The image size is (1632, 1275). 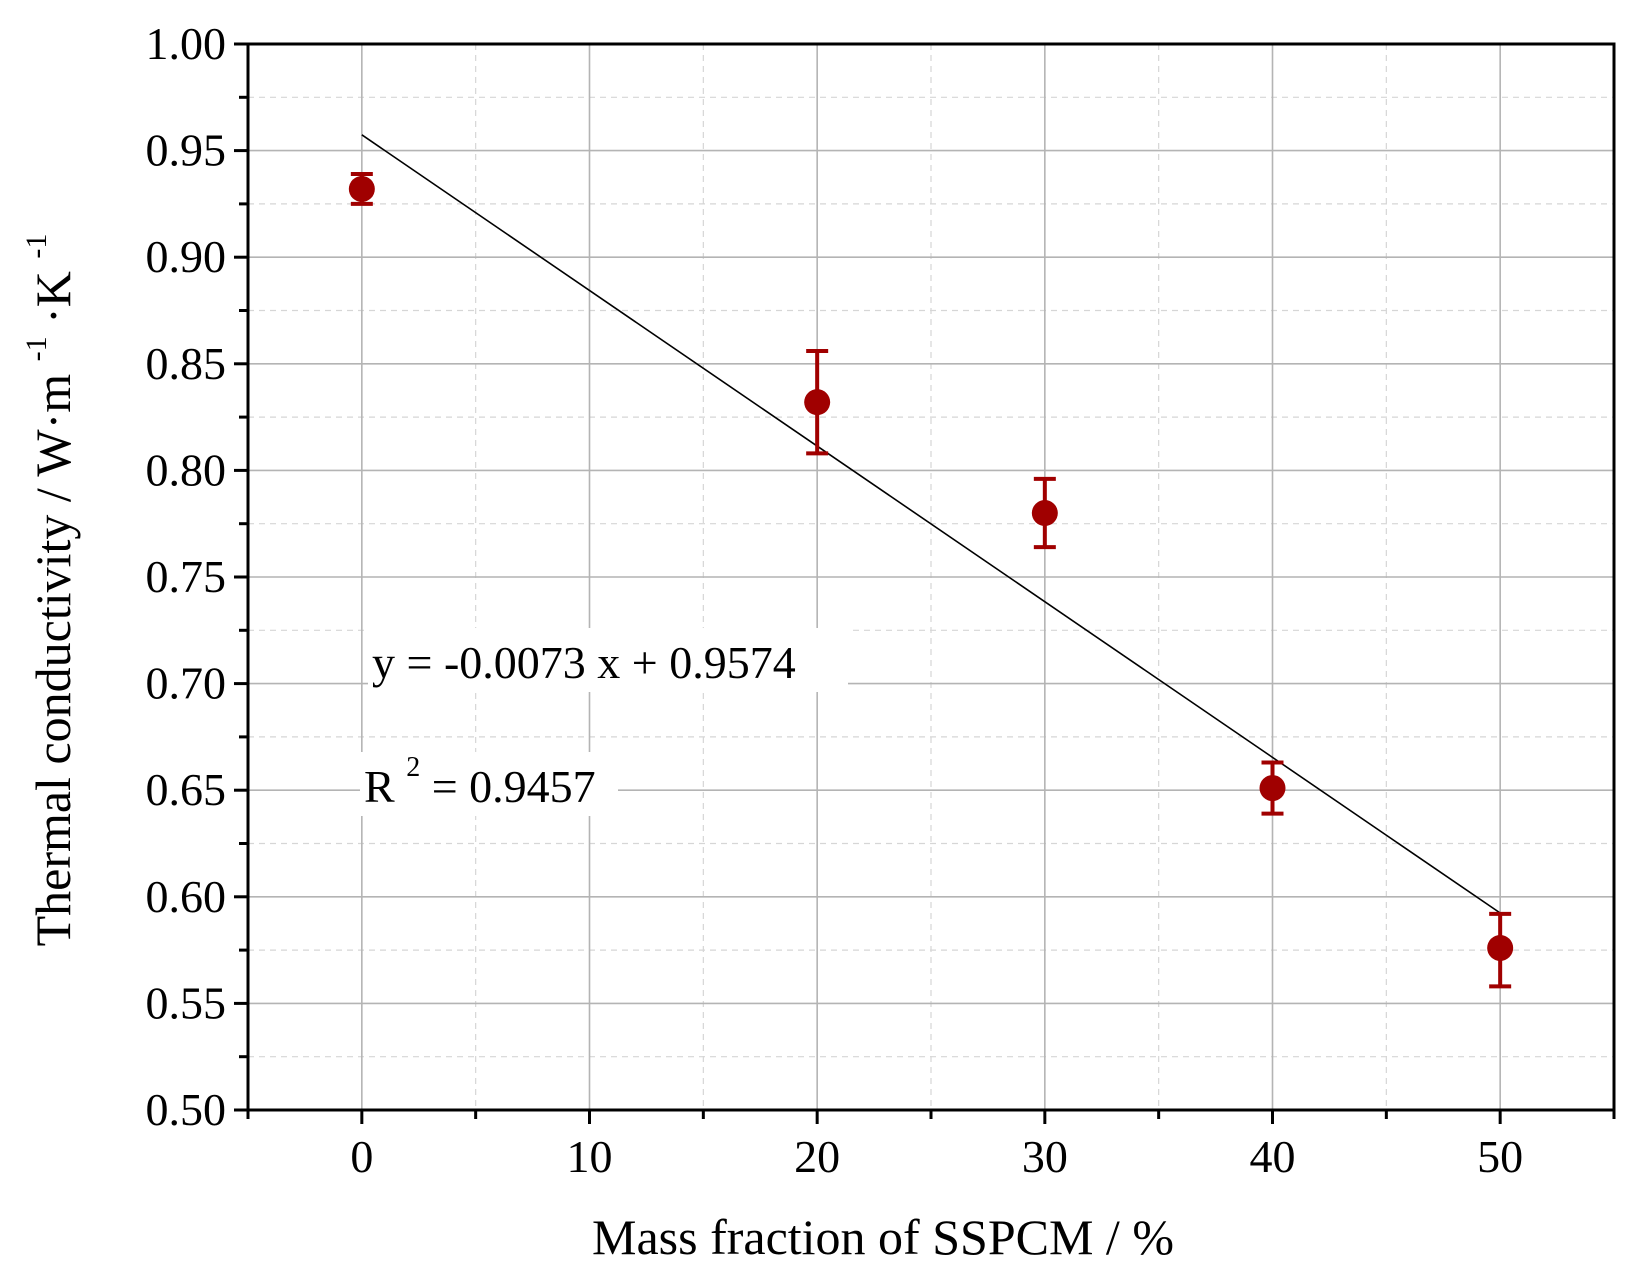 I want to click on y-tick-label: 0.80, so click(x=186, y=469).